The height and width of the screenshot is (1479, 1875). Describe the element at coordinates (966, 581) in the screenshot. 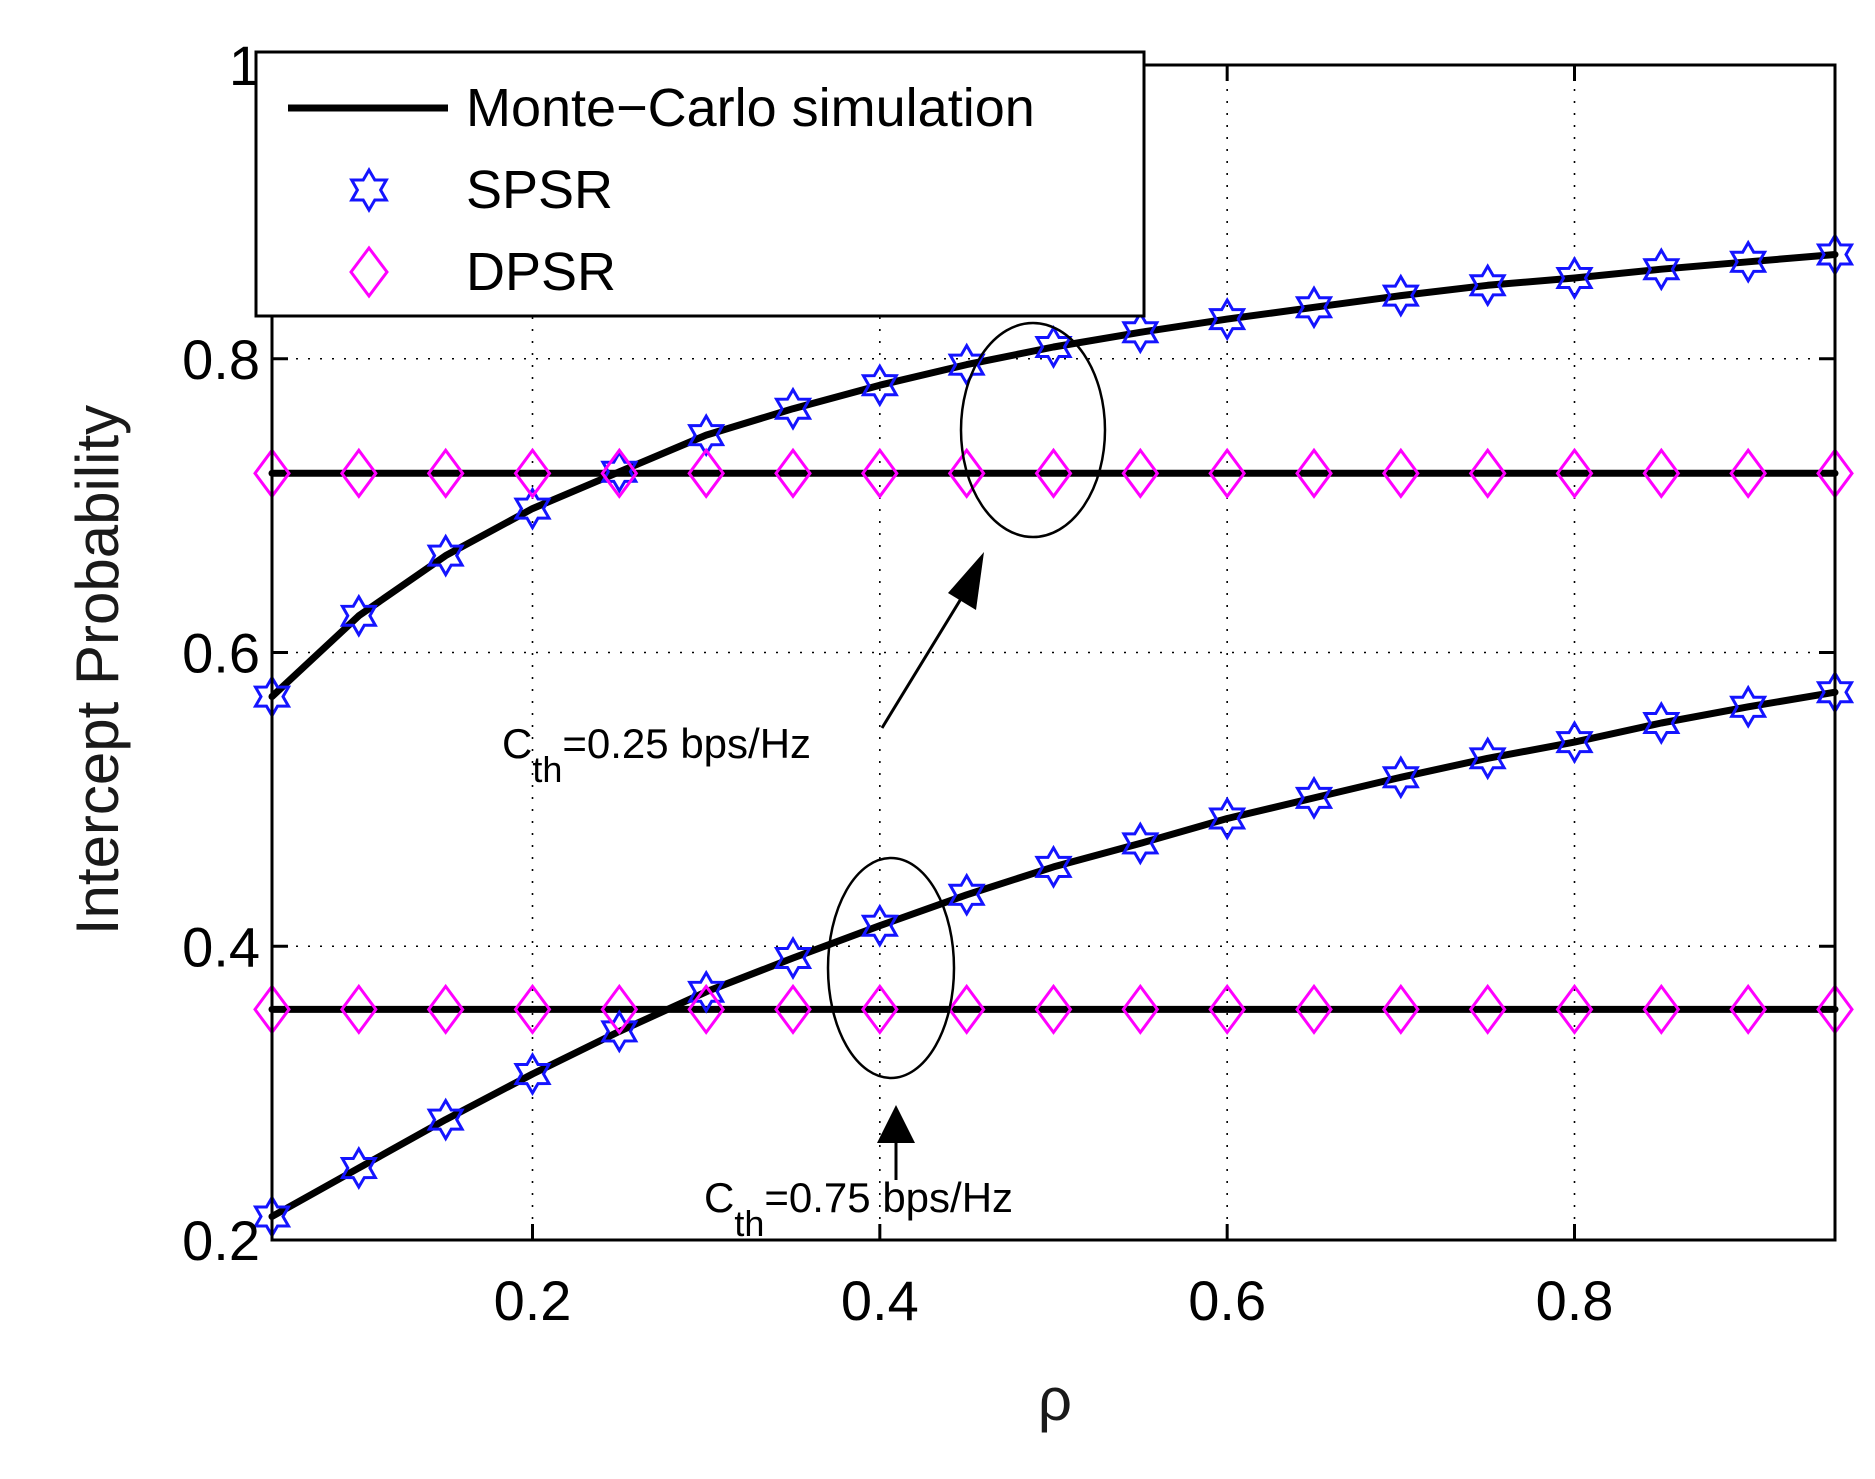

I see `annotation-arrowhead-0.25` at that location.